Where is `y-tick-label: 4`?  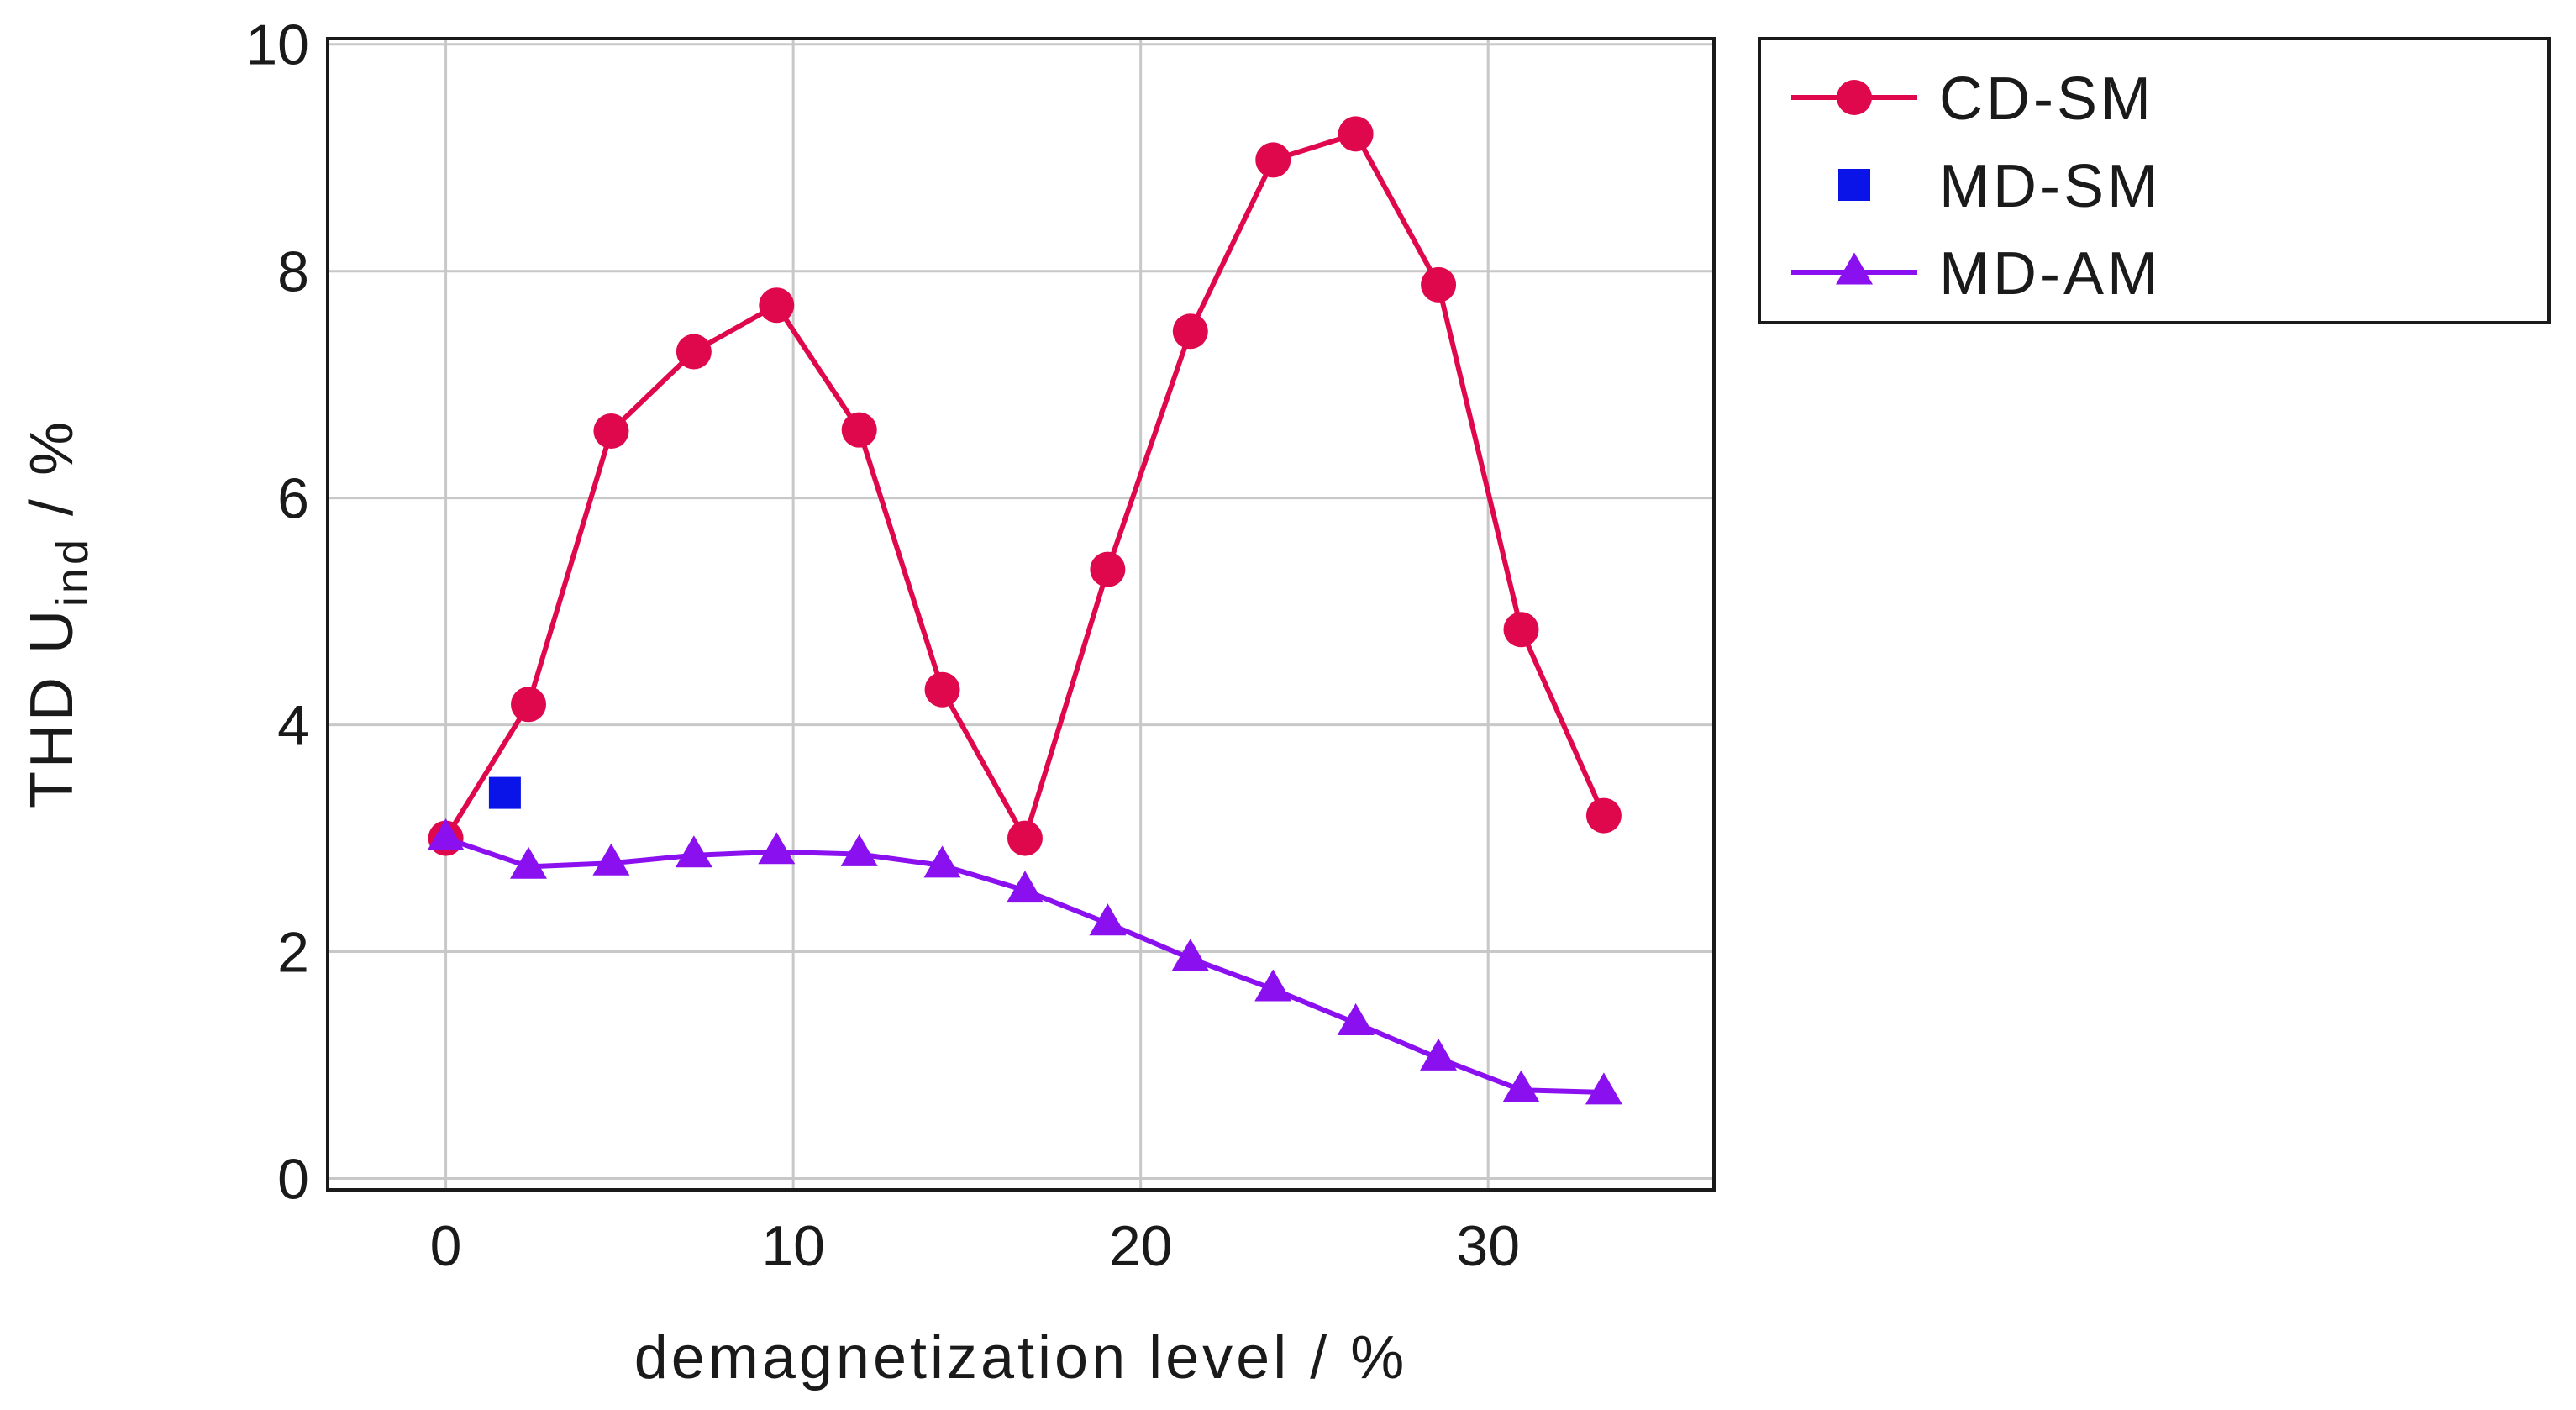
y-tick-label: 4 is located at coordinates (293, 726).